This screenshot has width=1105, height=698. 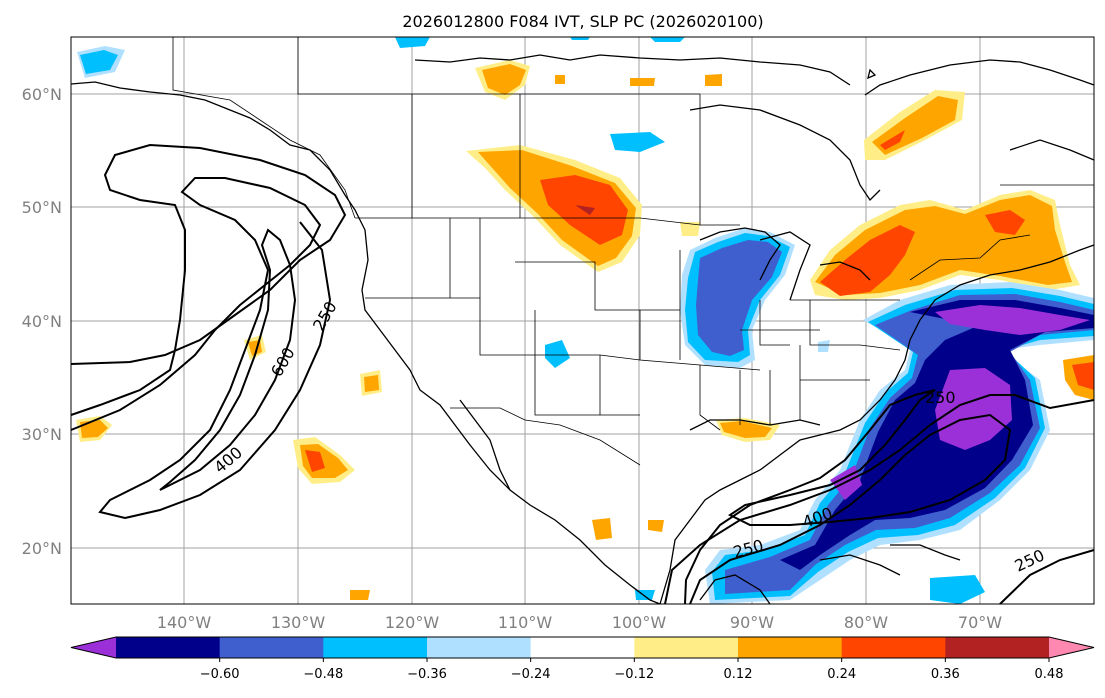 What do you see at coordinates (738, 674) in the screenshot?
I see `colorbar-tick-label: 0.12` at bounding box center [738, 674].